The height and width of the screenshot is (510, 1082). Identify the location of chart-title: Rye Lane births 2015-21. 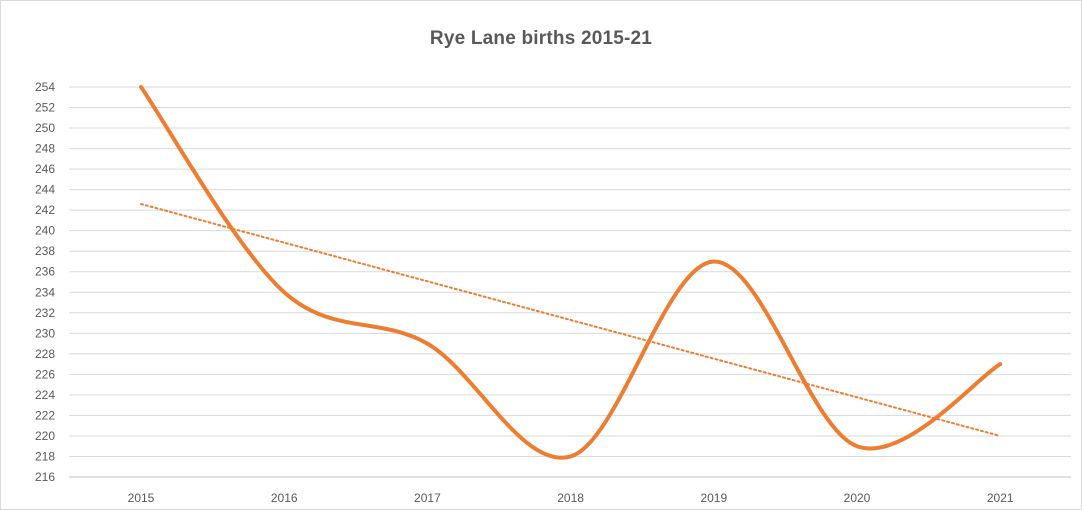
(541, 38).